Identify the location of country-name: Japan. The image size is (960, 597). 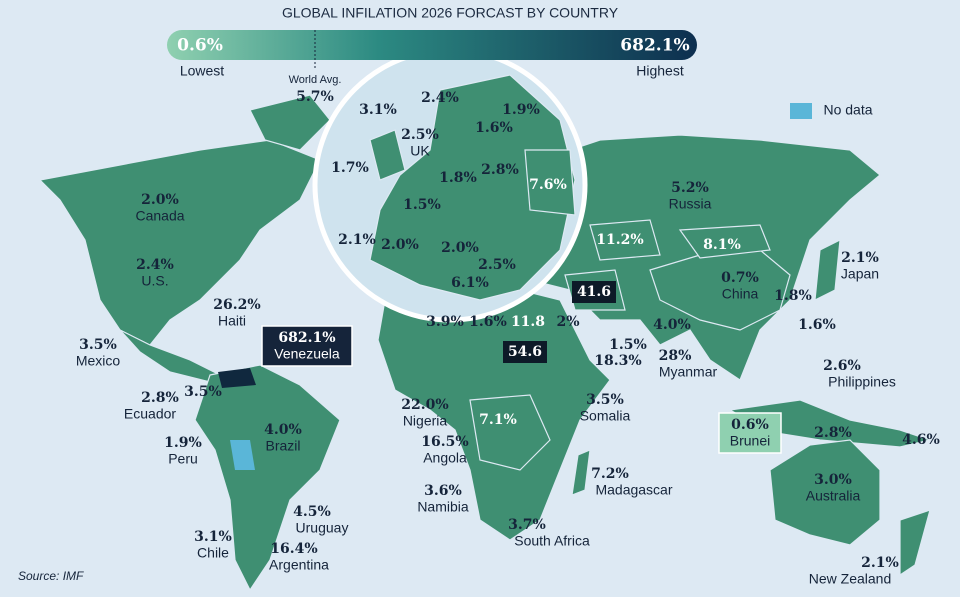
(860, 274).